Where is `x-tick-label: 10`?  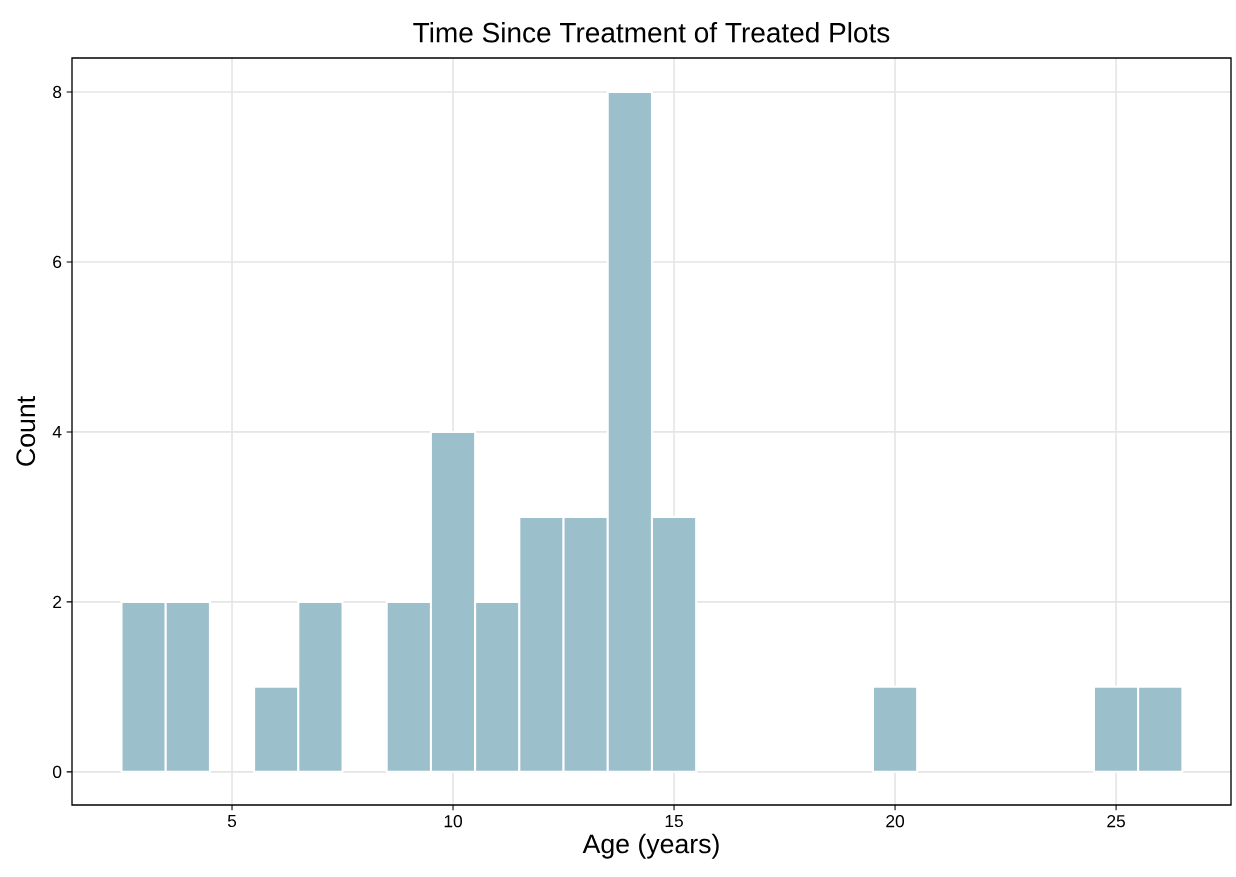 x-tick-label: 10 is located at coordinates (453, 821).